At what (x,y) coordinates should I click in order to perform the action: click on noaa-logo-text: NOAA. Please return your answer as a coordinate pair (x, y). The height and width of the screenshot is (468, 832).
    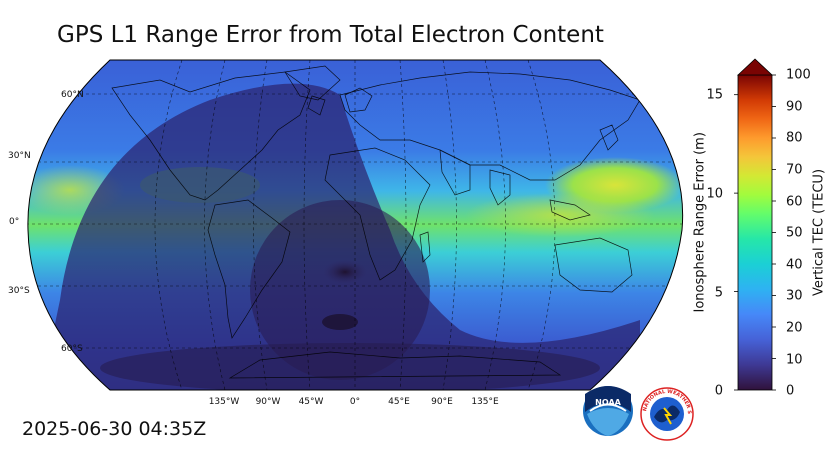
    Looking at the image, I should click on (608, 402).